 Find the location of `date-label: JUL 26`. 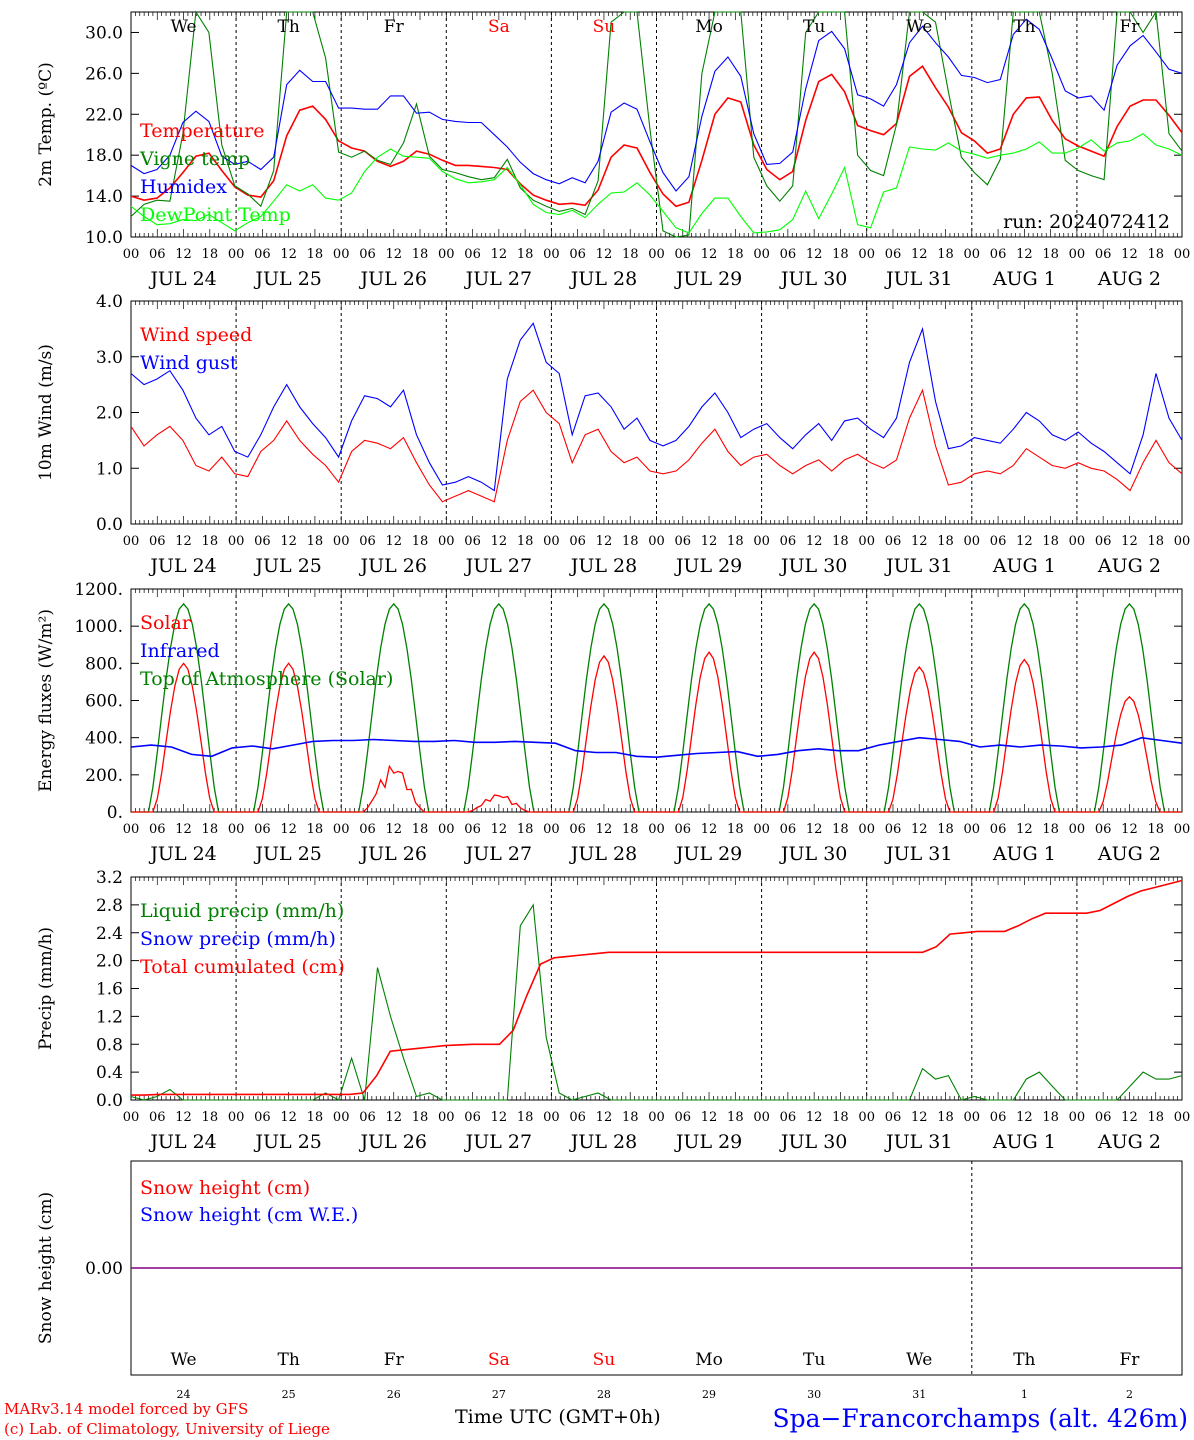

date-label: JUL 26 is located at coordinates (393, 1142).